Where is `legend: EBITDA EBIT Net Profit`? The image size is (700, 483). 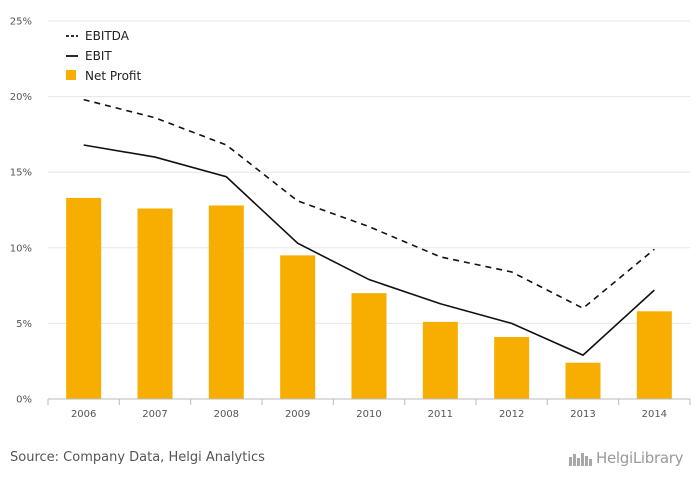 legend: EBITDA EBIT Net Profit is located at coordinates (103, 56).